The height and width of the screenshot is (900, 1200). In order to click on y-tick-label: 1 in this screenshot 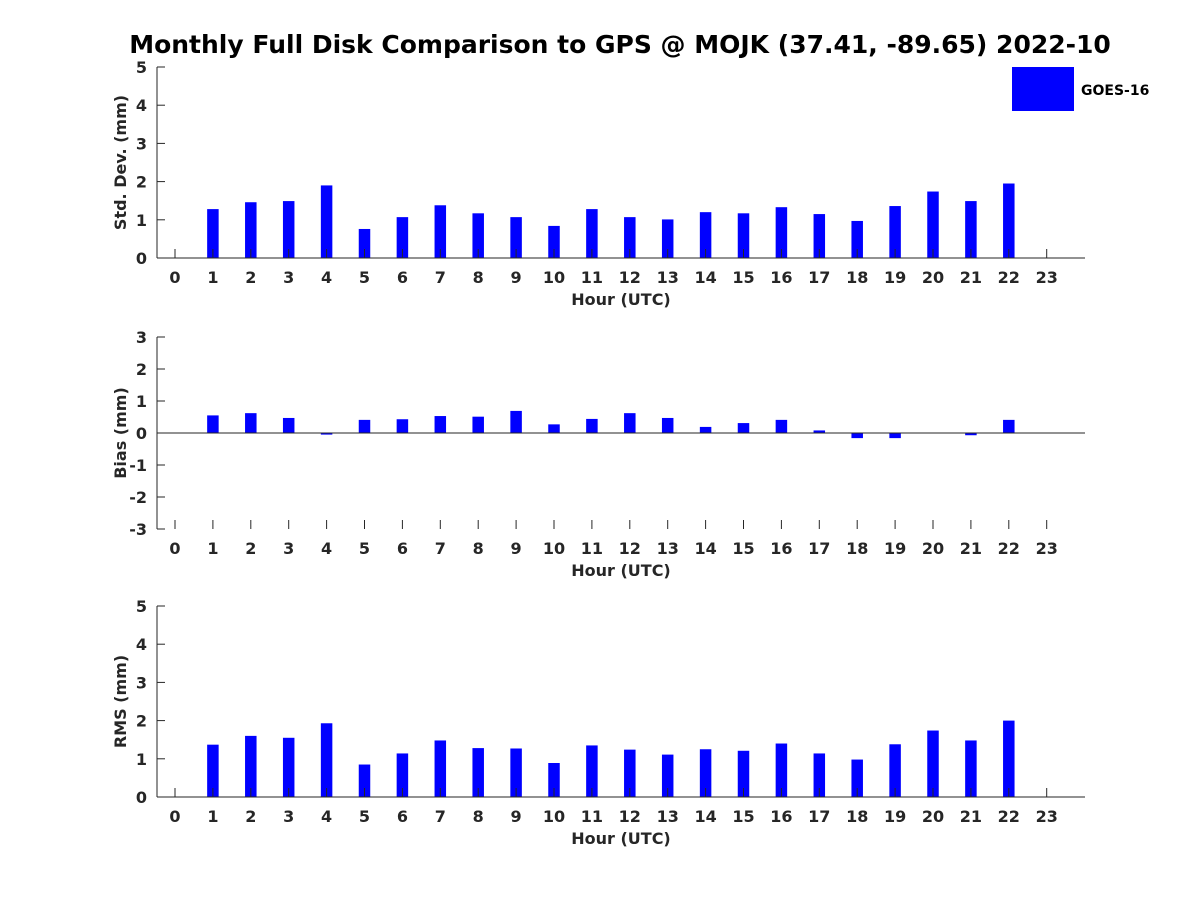, I will do `click(141, 220)`.